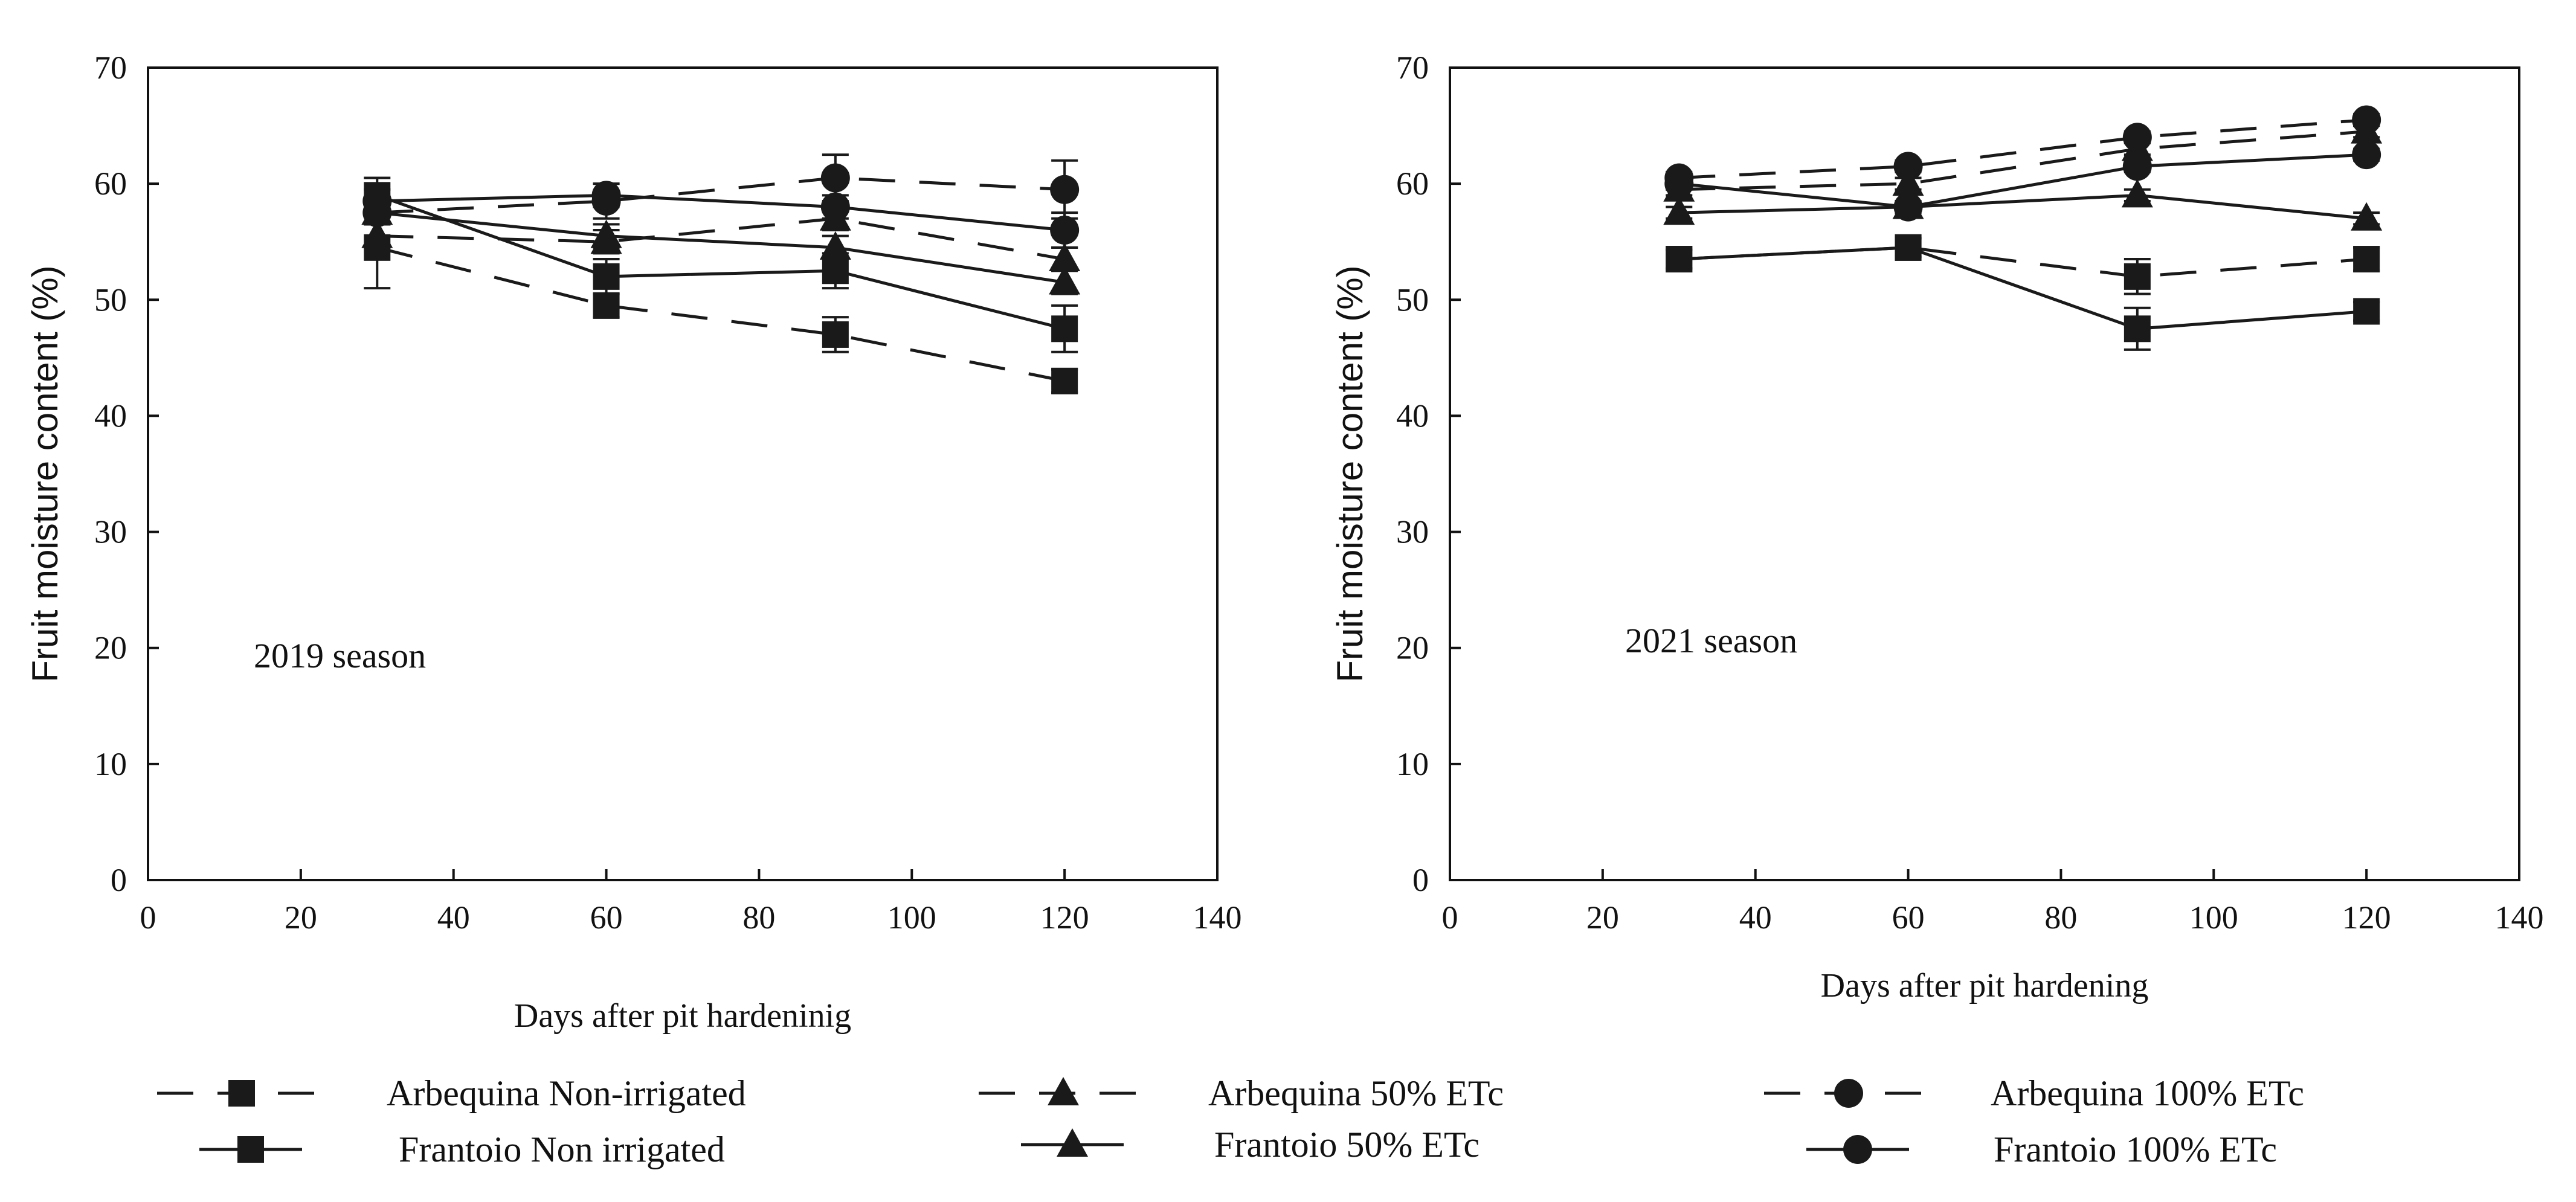 Image resolution: width=2576 pixels, height=1202 pixels. What do you see at coordinates (1347, 1145) in the screenshot?
I see `legend-label: Frantoio 50% ETc` at bounding box center [1347, 1145].